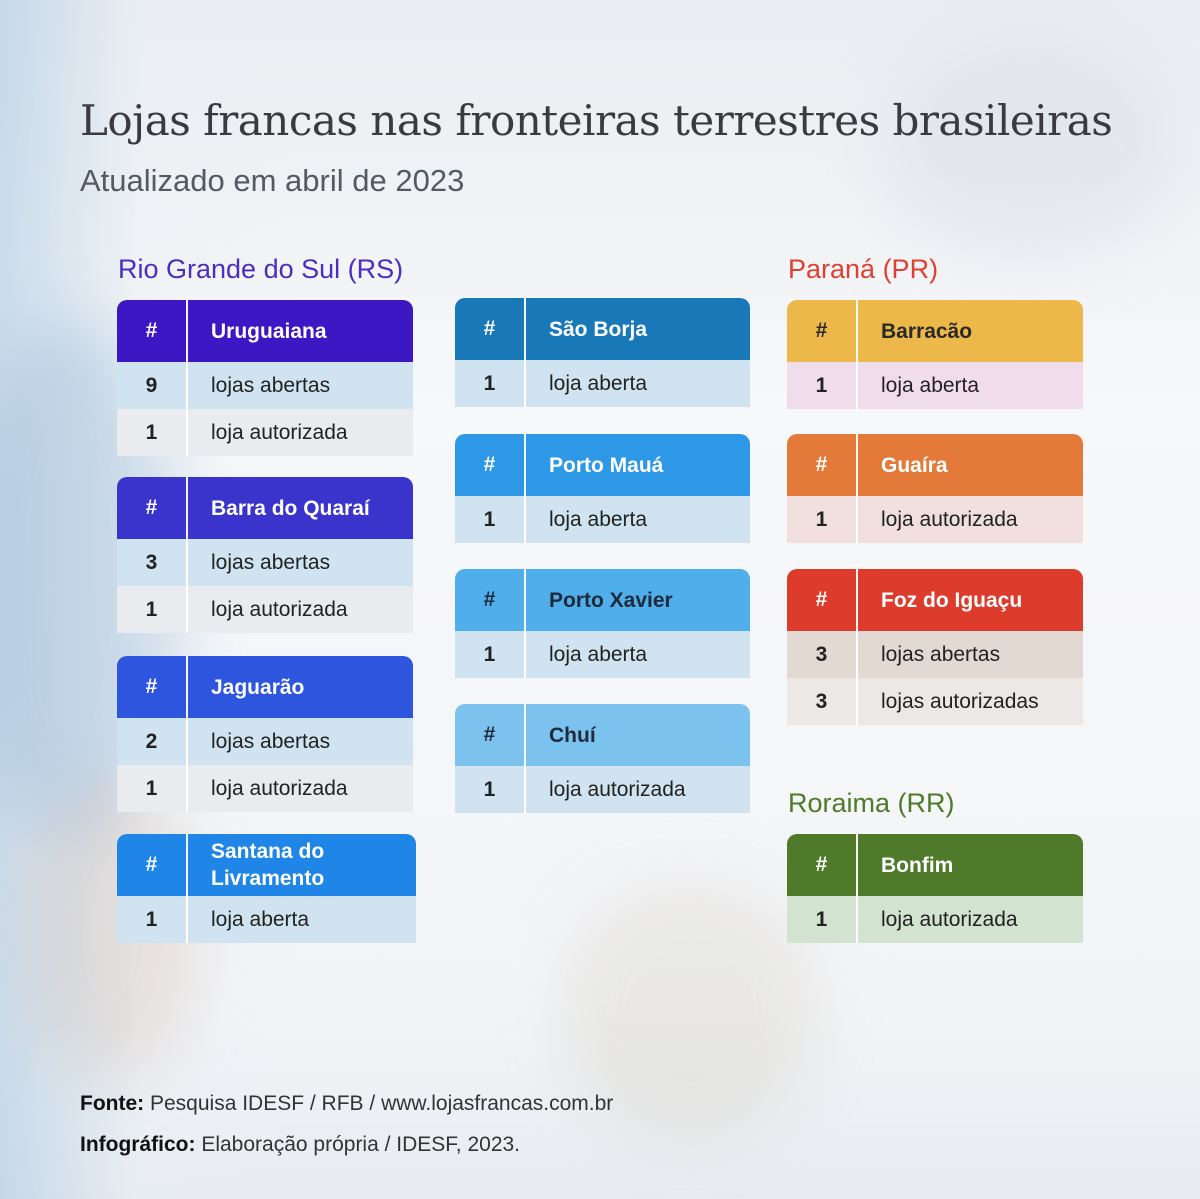  I want to click on card-porto-maua: # Porto Mauá 1 loja aberta, so click(602, 488).